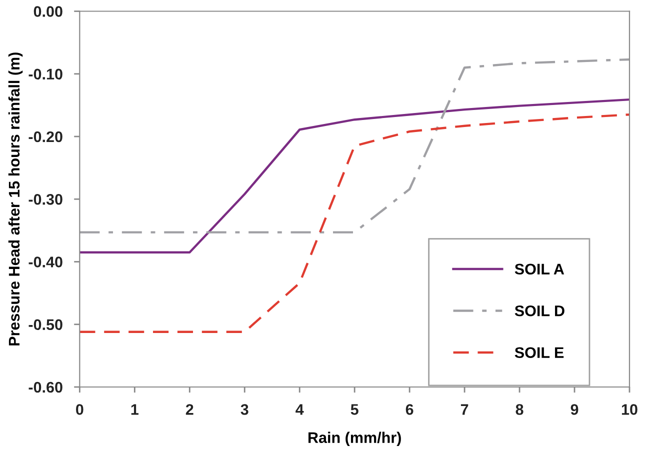  What do you see at coordinates (574, 409) in the screenshot?
I see `x-tick-label: 9` at bounding box center [574, 409].